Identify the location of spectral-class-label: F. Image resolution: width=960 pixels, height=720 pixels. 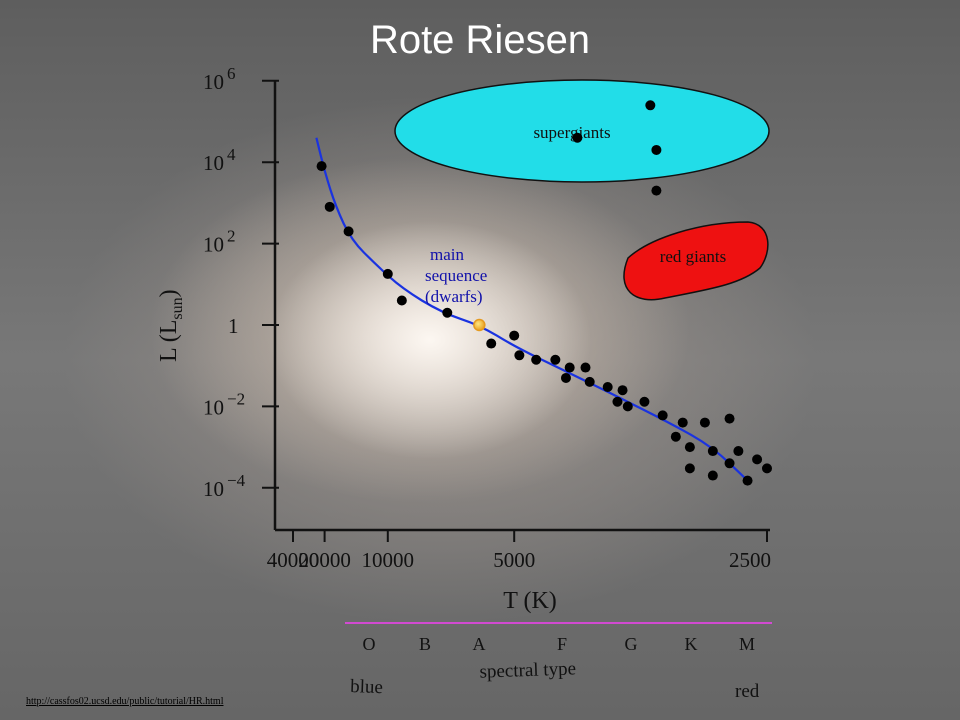
(562, 644).